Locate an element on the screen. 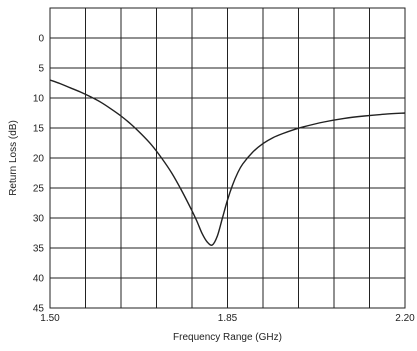 This screenshot has width=417, height=351. y-tick-label: 15 is located at coordinates (39, 129).